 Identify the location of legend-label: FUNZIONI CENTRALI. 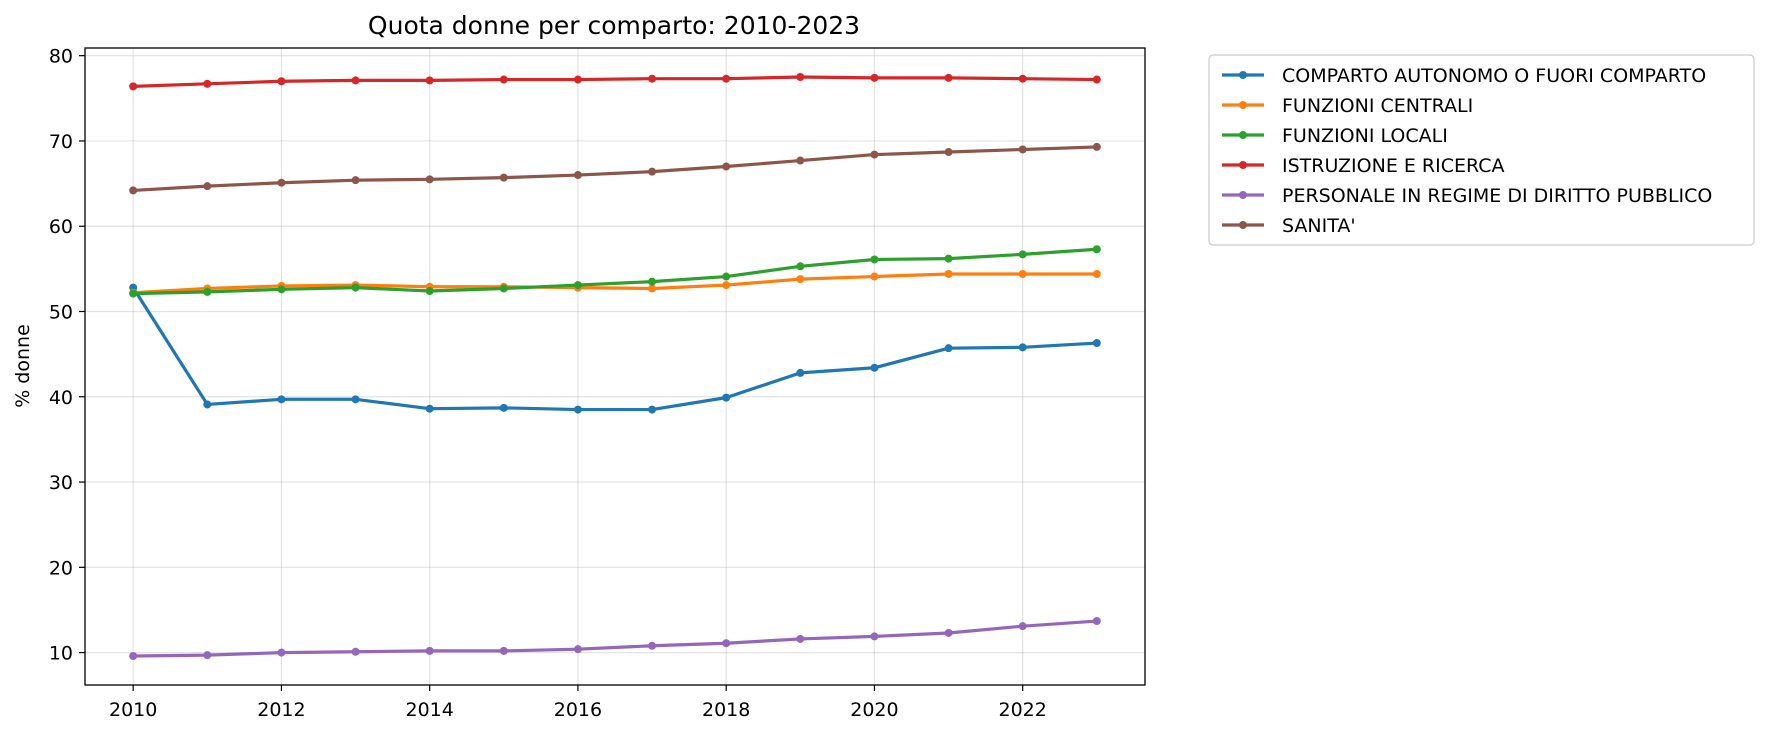
(1377, 106).